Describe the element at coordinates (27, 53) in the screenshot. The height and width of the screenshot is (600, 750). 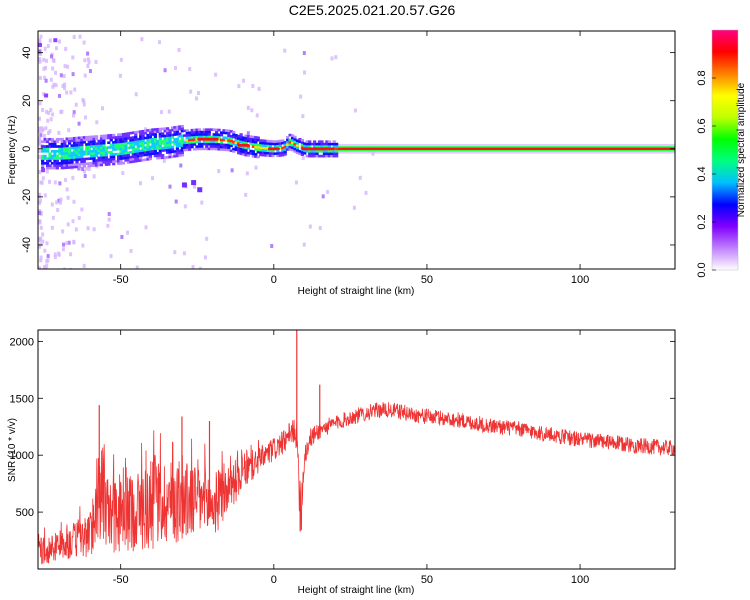
I see `spectrogram-y-tick-label: 40` at that location.